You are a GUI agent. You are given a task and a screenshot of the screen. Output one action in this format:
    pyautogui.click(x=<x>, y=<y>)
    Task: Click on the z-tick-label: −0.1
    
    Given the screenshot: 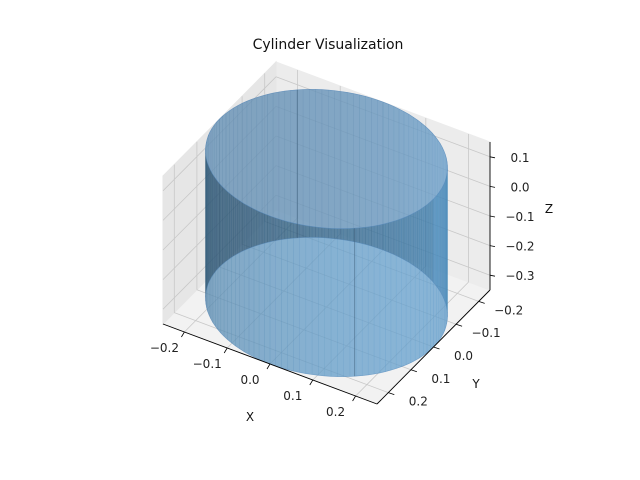 What is the action you would take?
    pyautogui.click(x=519, y=217)
    